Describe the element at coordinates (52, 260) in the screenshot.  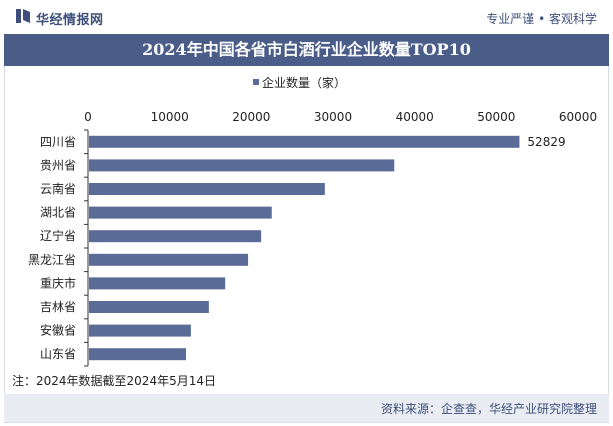
I see `category-label: 黑龙江省` at that location.